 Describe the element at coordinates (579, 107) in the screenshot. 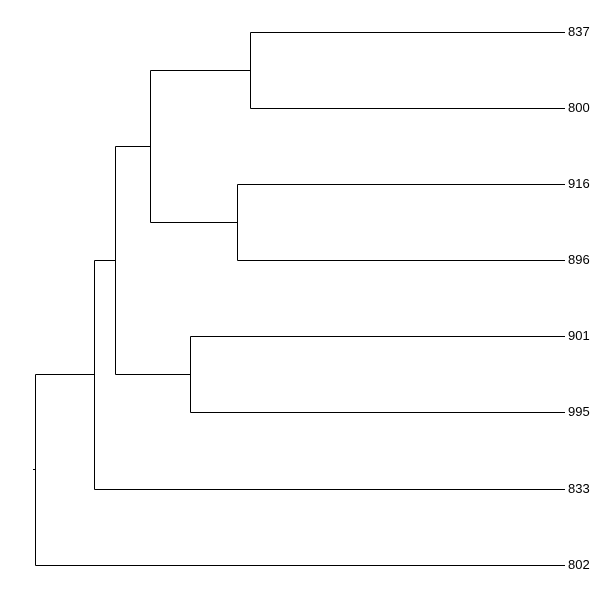

I see `leaf-label: 800` at that location.